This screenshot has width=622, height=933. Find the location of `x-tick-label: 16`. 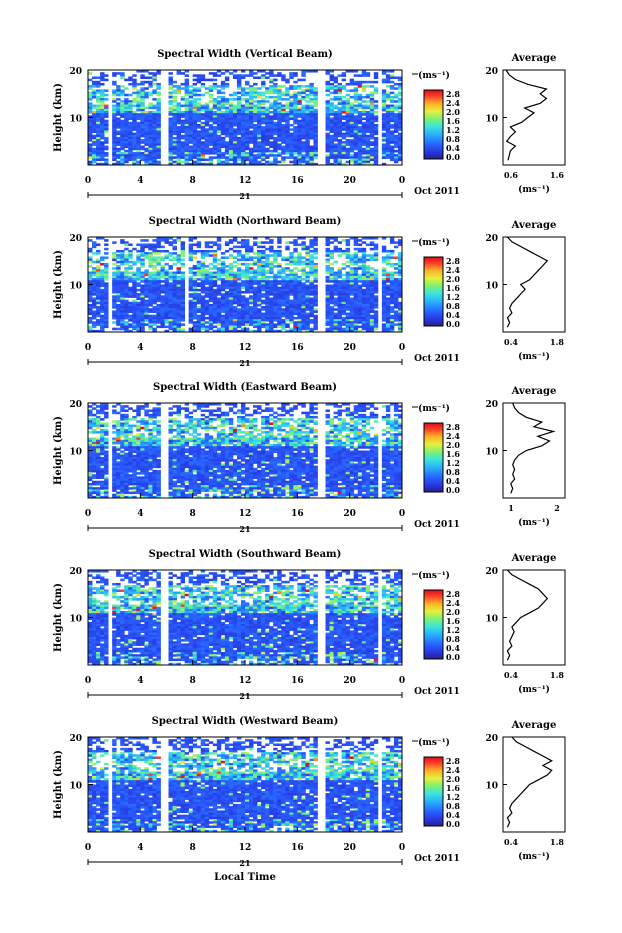

x-tick-label: 16 is located at coordinates (297, 181).